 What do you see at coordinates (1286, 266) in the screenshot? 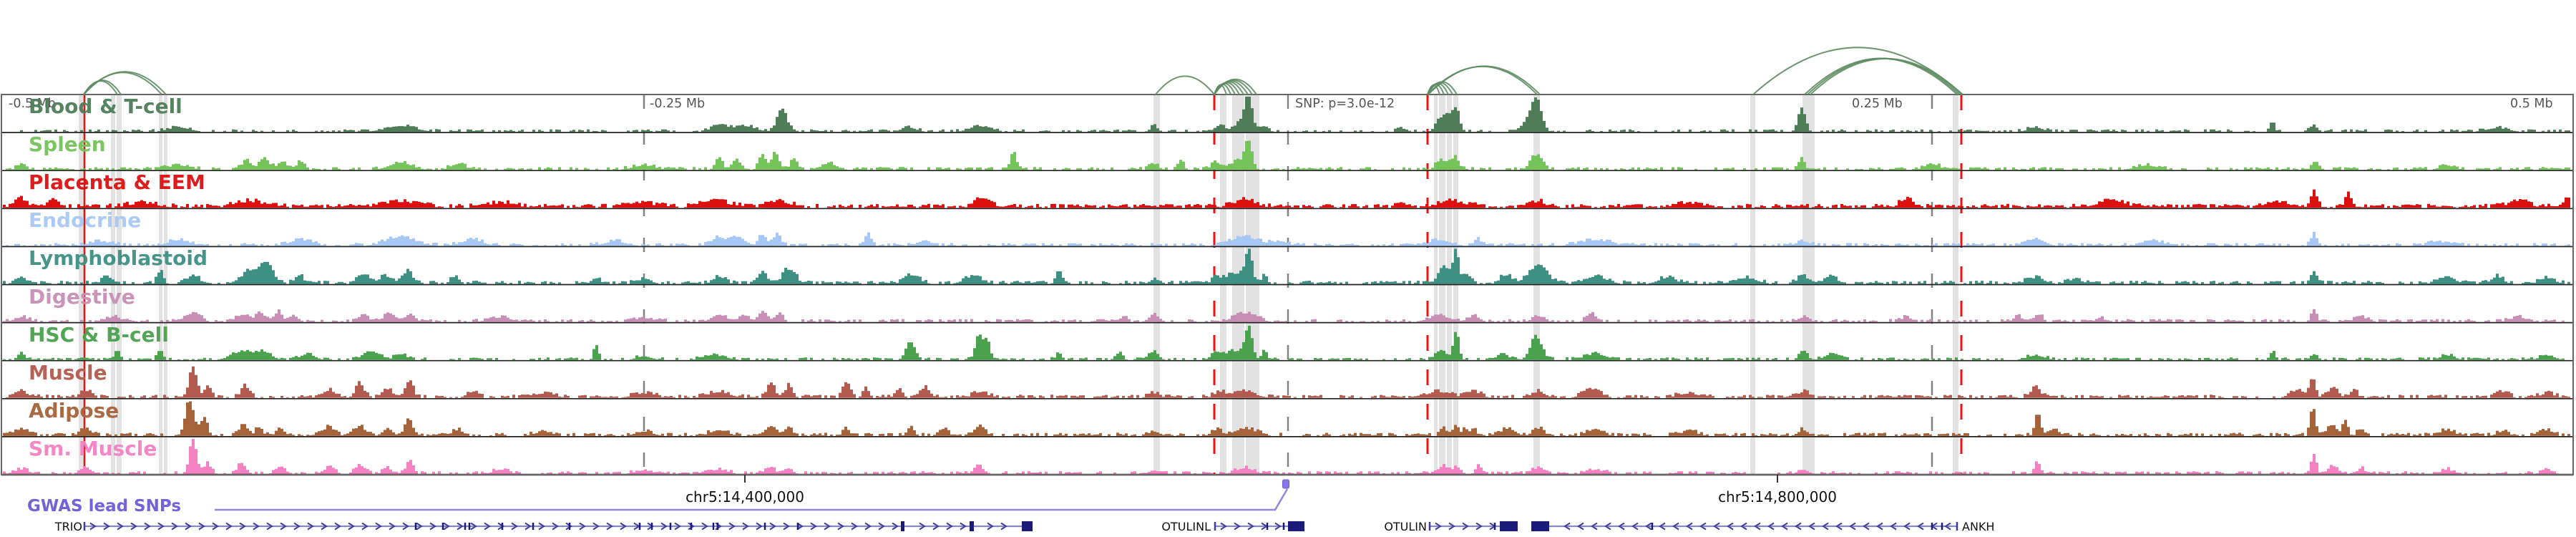
I see `signal-lymphoblastoid` at bounding box center [1286, 266].